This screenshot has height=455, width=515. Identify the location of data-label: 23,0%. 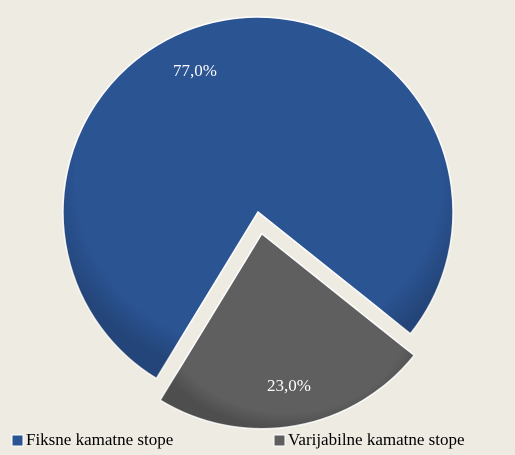
(289, 385).